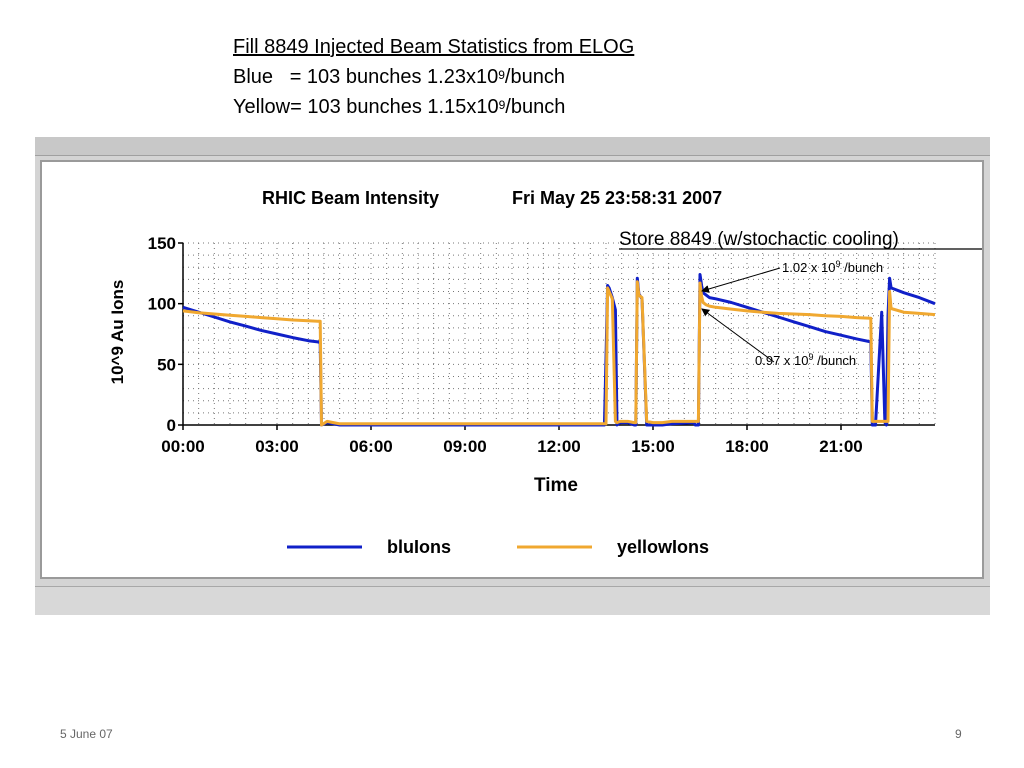 This screenshot has height=768, width=1024. What do you see at coordinates (556, 485) in the screenshot?
I see `x-axis-label: Time` at bounding box center [556, 485].